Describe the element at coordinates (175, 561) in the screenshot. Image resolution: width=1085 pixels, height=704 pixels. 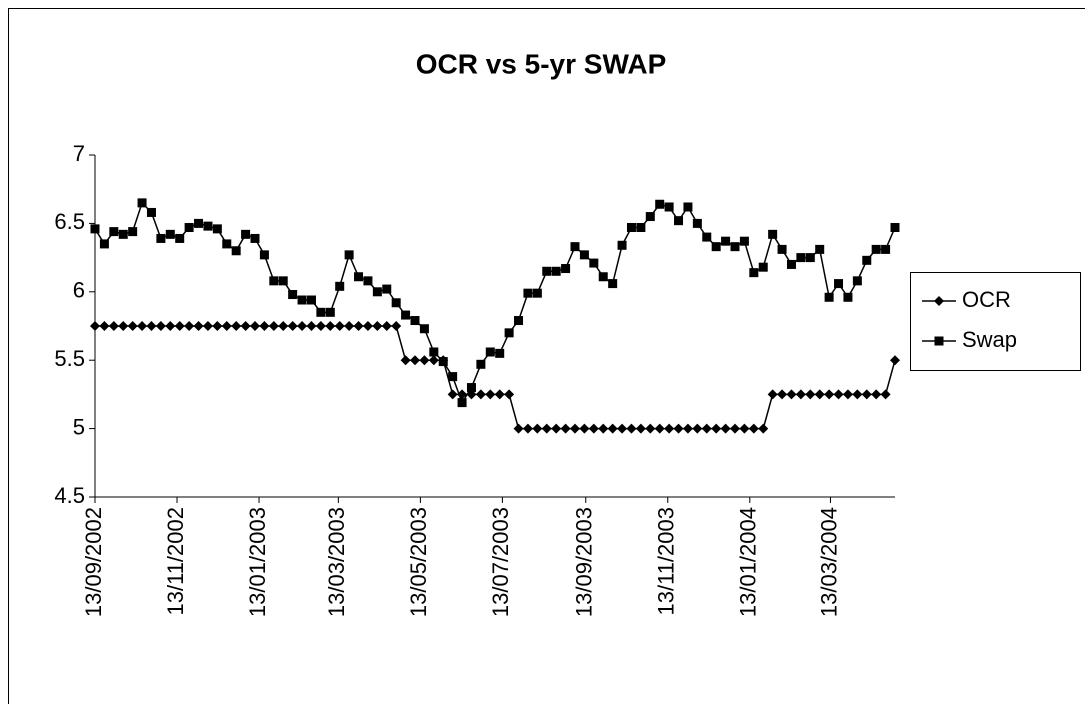
I see `x-tick-label: 13/11/2002` at that location.